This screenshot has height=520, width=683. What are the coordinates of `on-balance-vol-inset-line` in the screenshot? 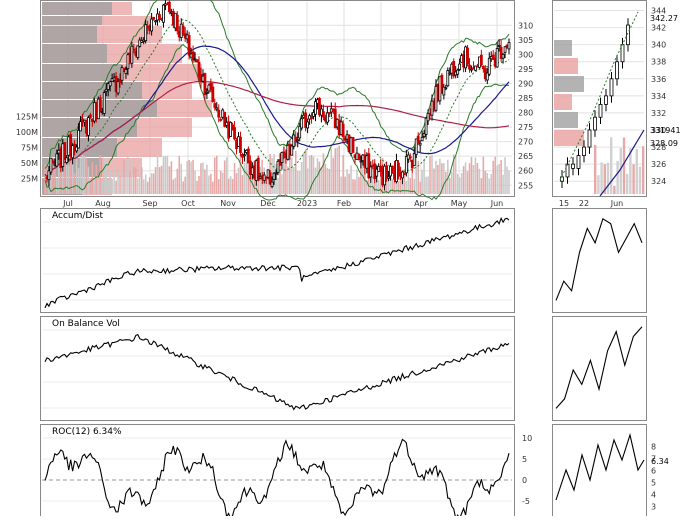 It's located at (599, 367).